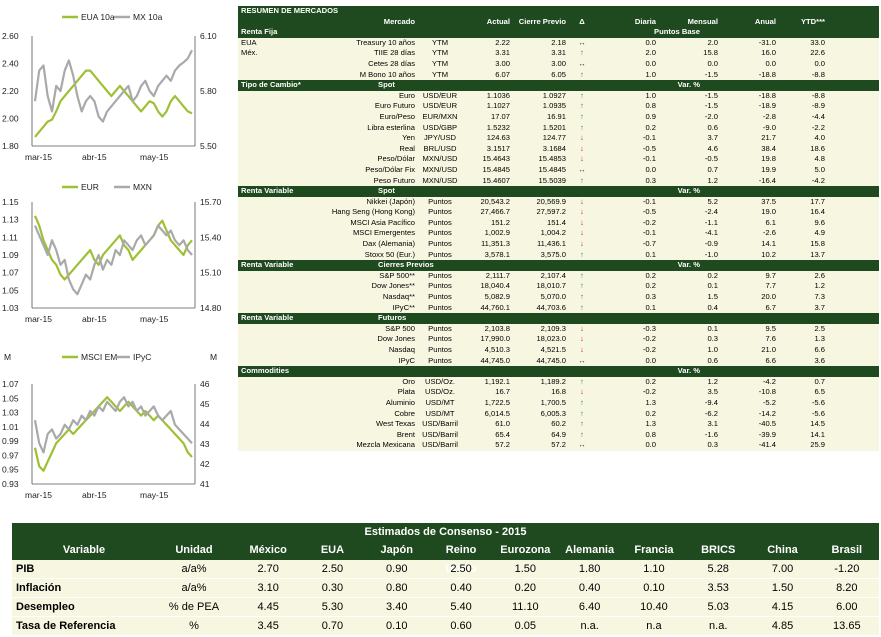 The image size is (881, 637). What do you see at coordinates (558, 42) in the screenshot?
I see `value-previous: 2.18` at bounding box center [558, 42].